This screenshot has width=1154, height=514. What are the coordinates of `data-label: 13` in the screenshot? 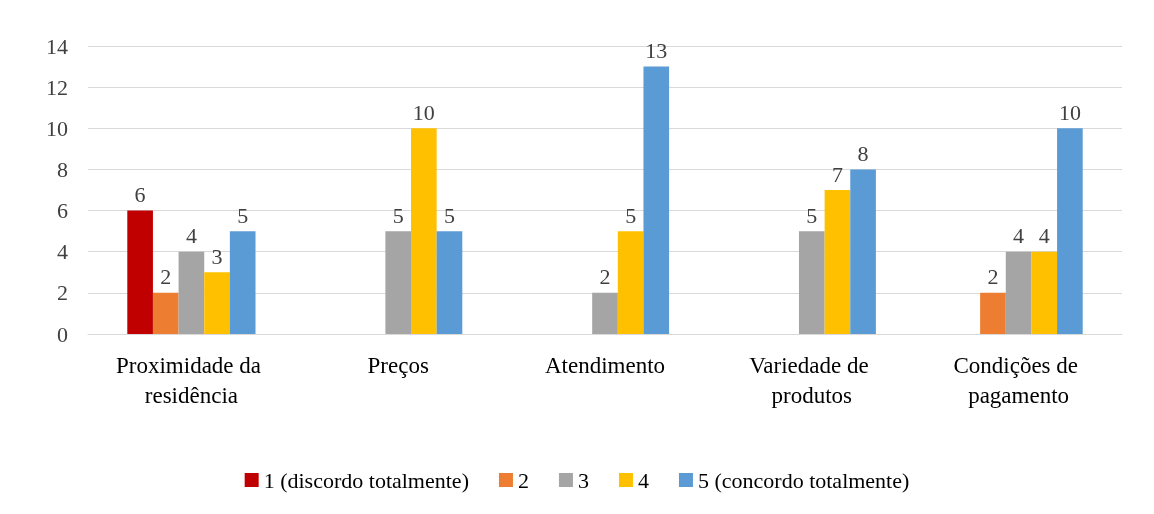 It's located at (656, 51).